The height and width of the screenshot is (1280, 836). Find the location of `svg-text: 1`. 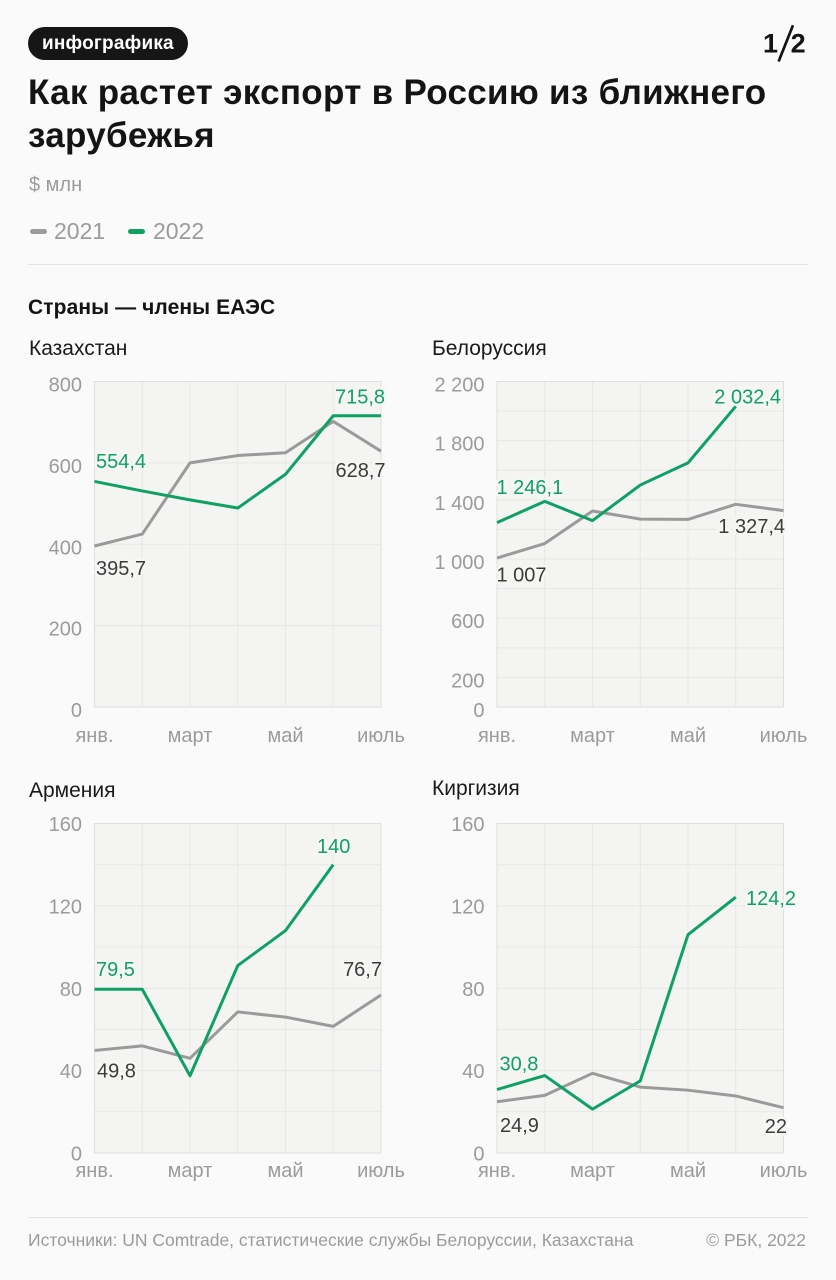

svg-text: 1 is located at coordinates (771, 44).